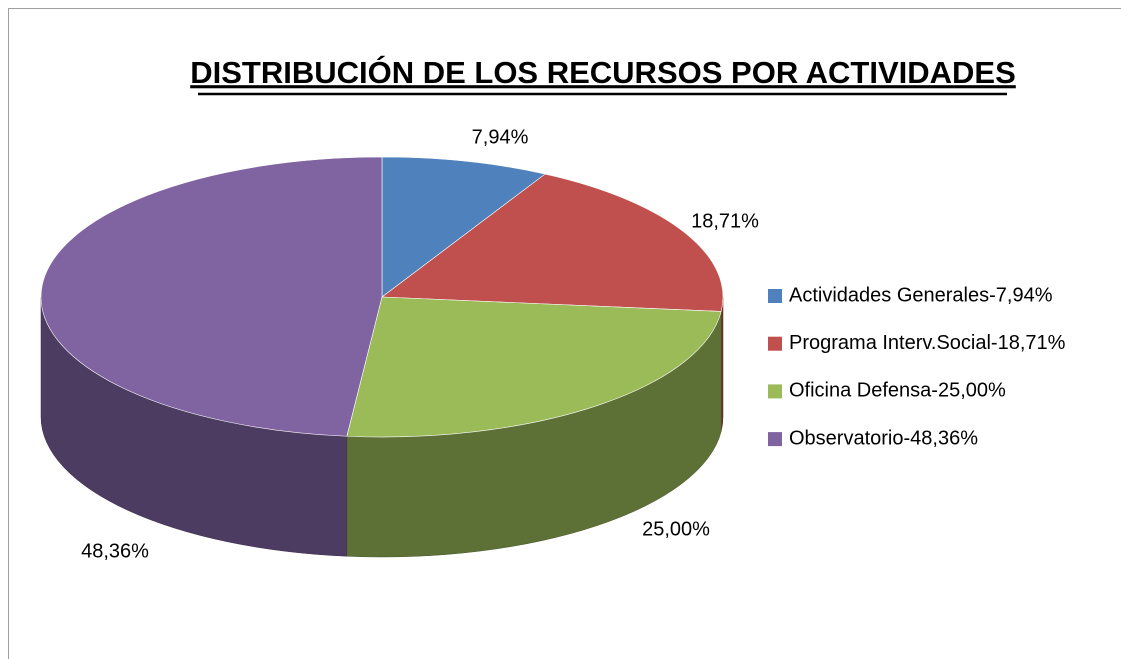 The image size is (1121, 659). Describe the element at coordinates (115, 551) in the screenshot. I see `data-label: 48,36%` at that location.